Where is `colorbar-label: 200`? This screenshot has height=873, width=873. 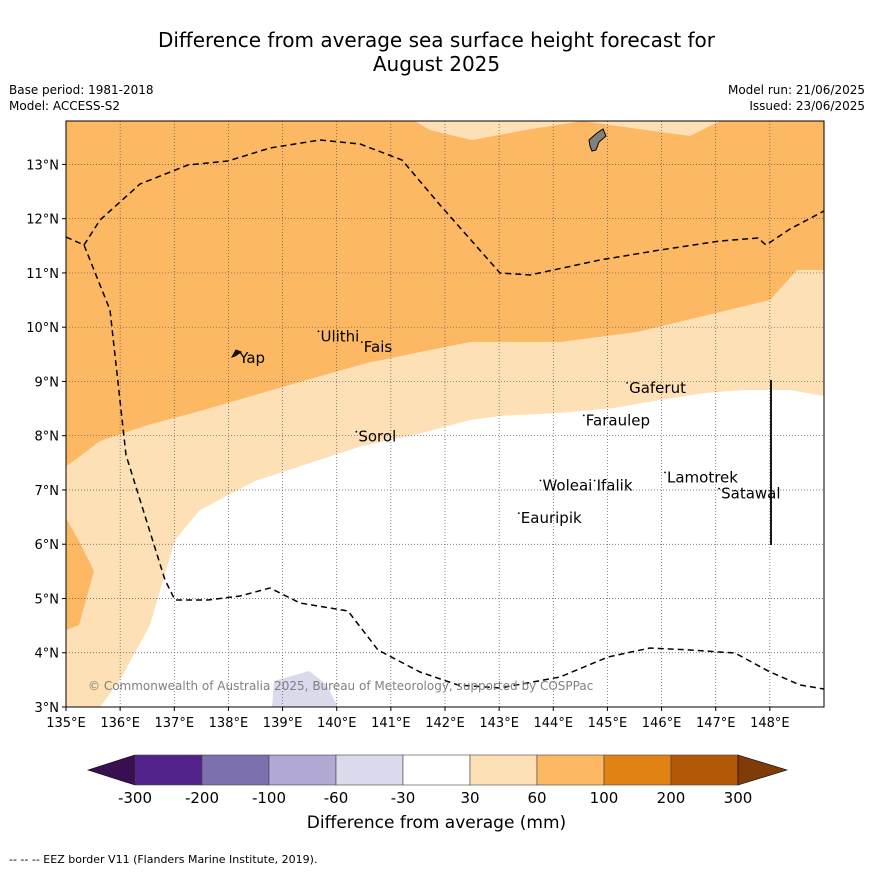 colorbar-label: 200 is located at coordinates (671, 798).